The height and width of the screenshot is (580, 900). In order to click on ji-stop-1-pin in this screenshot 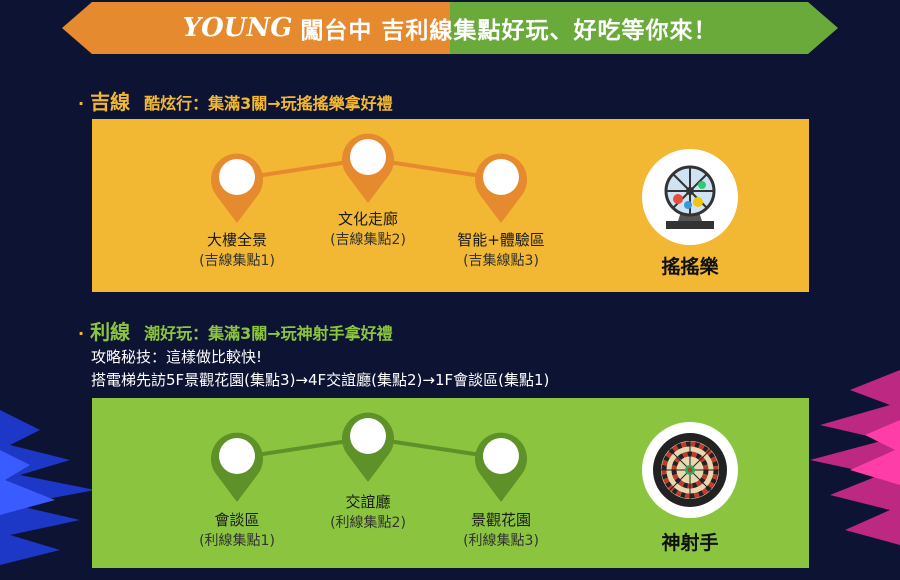, I will do `click(237, 188)`.